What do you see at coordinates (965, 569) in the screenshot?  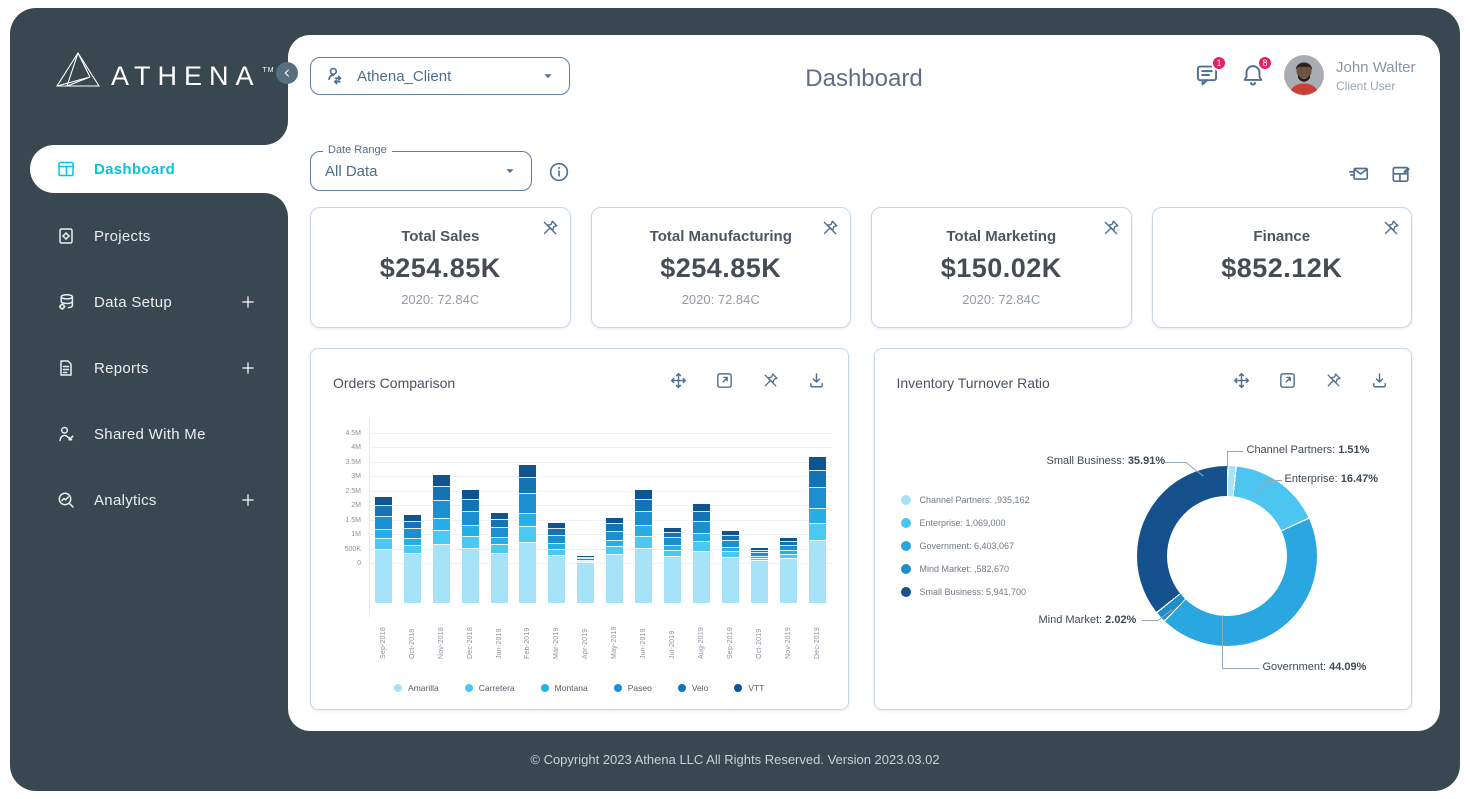 I see `donut-legend-item: Mind Market: ,582,670` at bounding box center [965, 569].